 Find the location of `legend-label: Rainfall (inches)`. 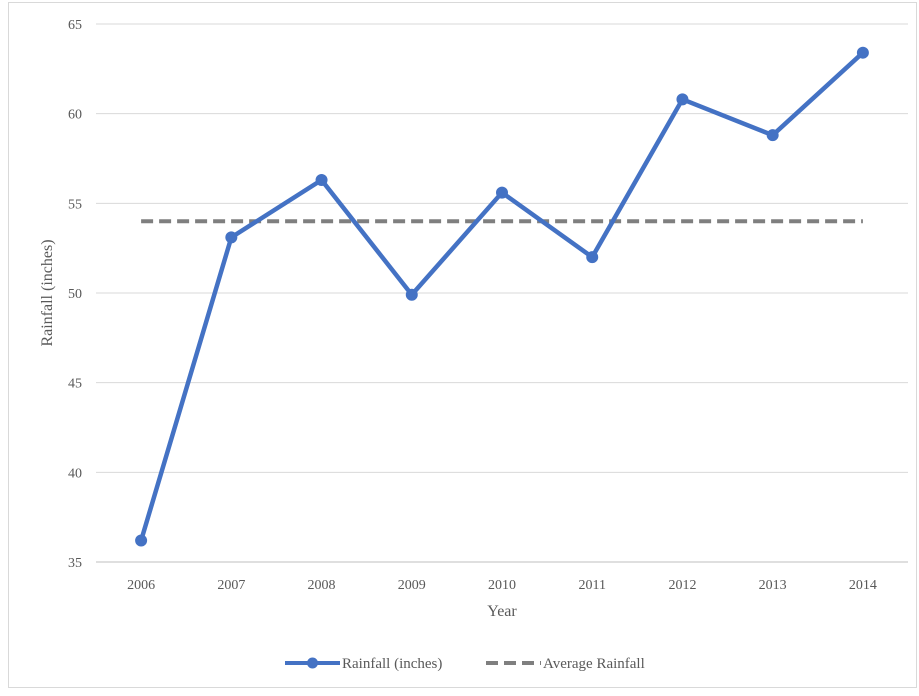

legend-label: Rainfall (inches) is located at coordinates (392, 664).